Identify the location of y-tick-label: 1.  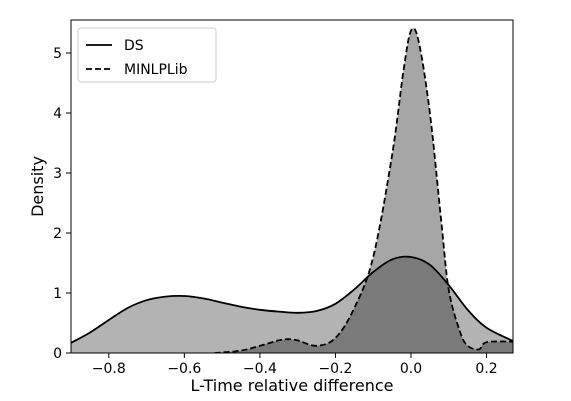
(57, 294).